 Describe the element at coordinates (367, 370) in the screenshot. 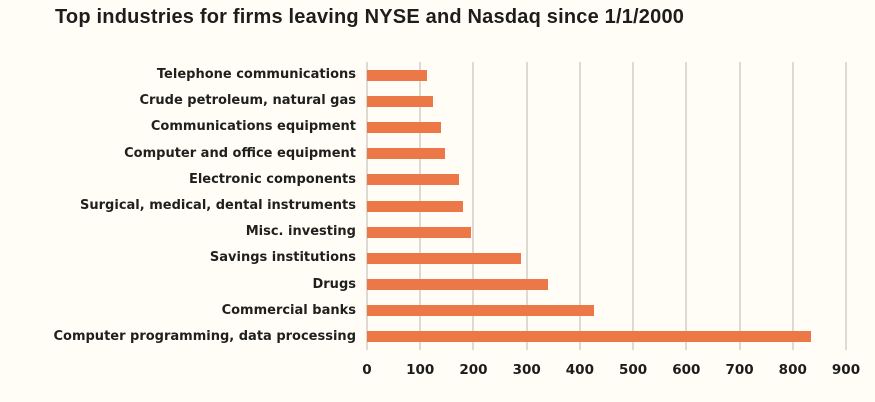

I see `x-tick-label: 0` at that location.